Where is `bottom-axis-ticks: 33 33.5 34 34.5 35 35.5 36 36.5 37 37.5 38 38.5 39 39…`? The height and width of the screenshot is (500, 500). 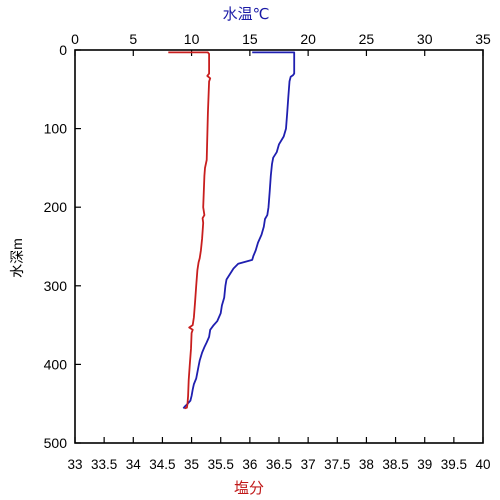
bottom-axis-ticks: 33 33.5 34 34.5 35 35.5 36 36.5 37 37.5 38 38.5 39 39… is located at coordinates (279, 454).